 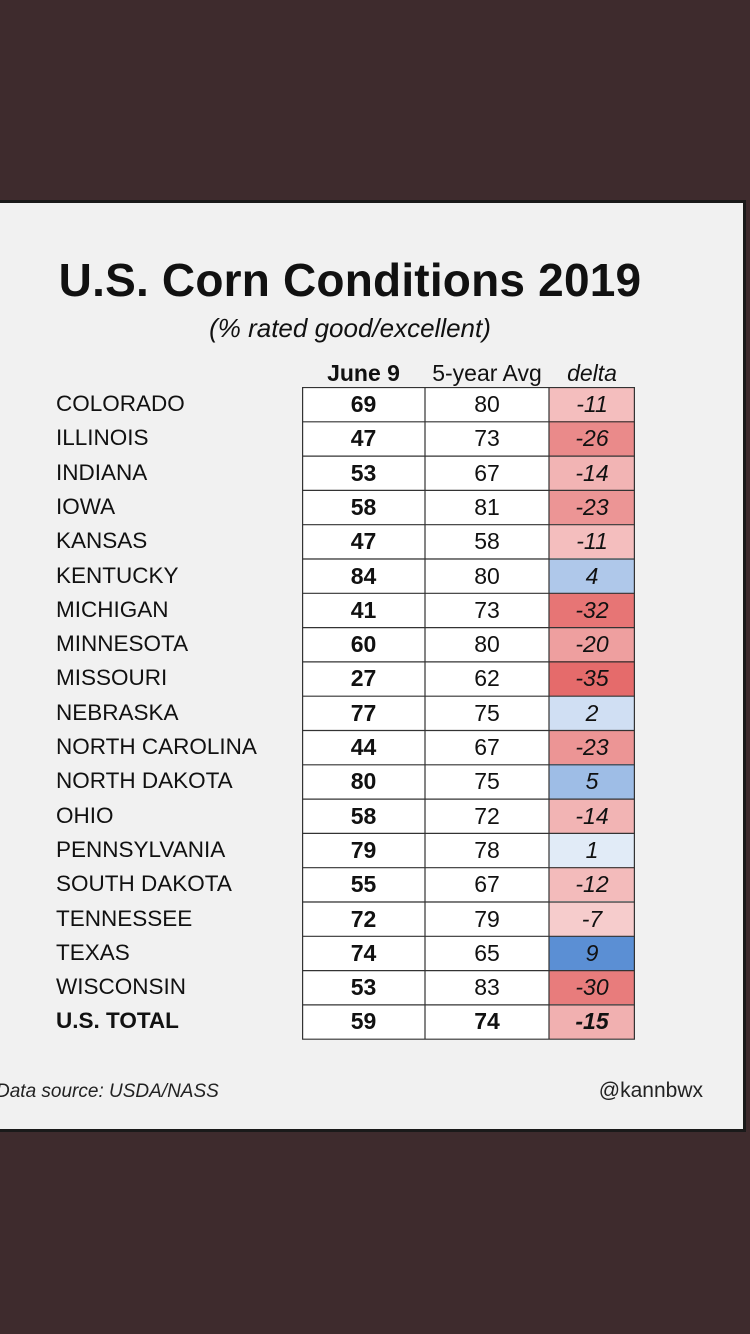 I want to click on delta-value: -7, so click(x=592, y=918).